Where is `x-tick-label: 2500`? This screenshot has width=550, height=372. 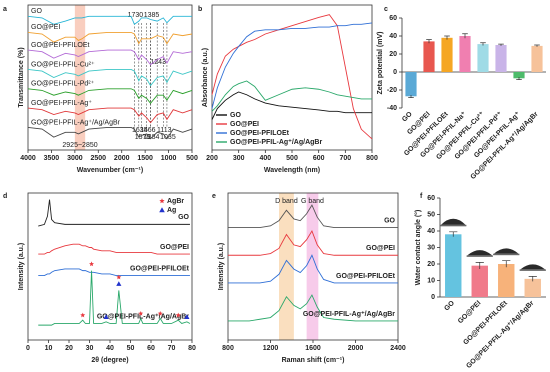 x-tick-label: 2500 is located at coordinates (98, 158).